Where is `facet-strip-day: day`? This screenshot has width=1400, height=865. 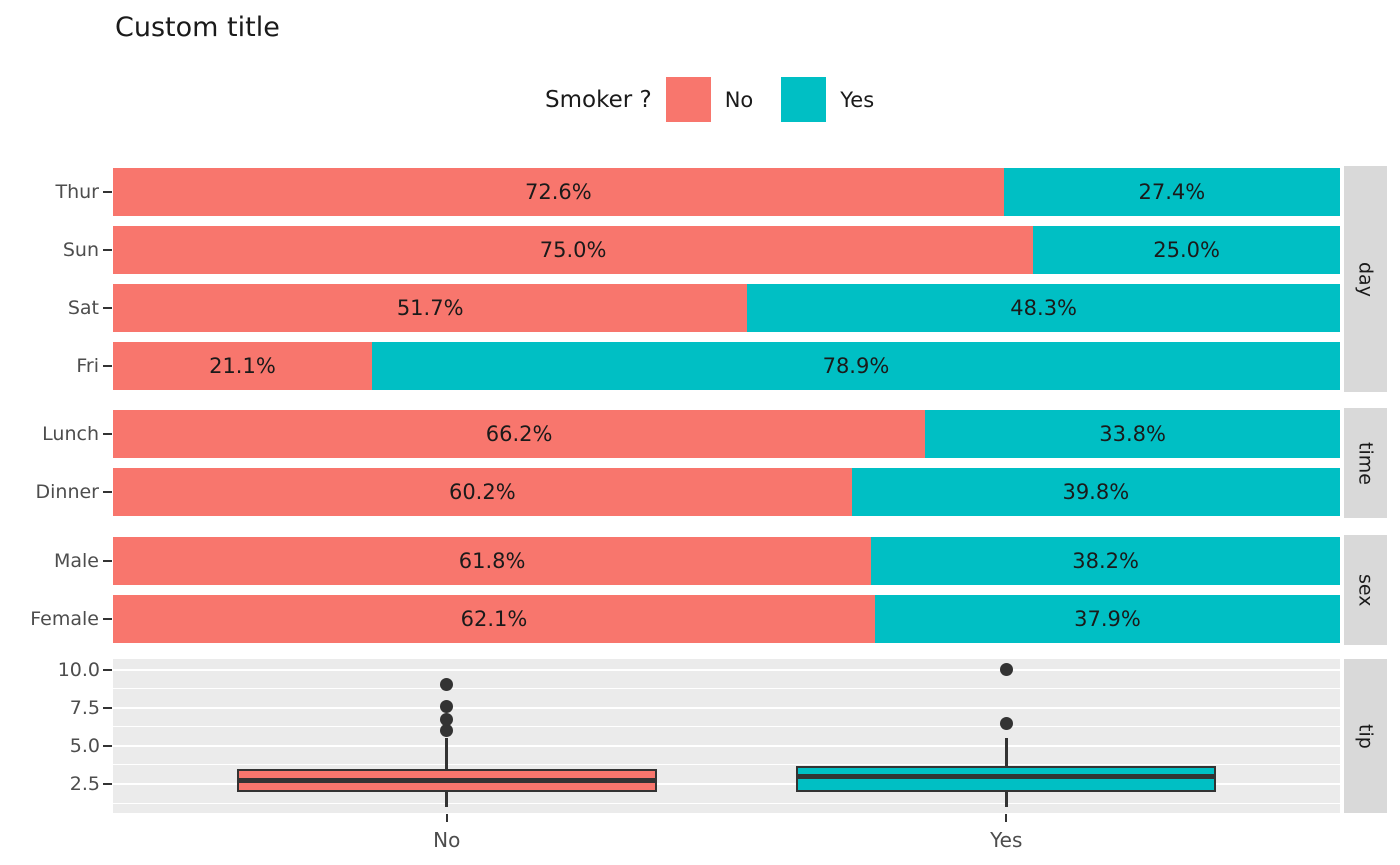 facet-strip-day: day is located at coordinates (1365, 279).